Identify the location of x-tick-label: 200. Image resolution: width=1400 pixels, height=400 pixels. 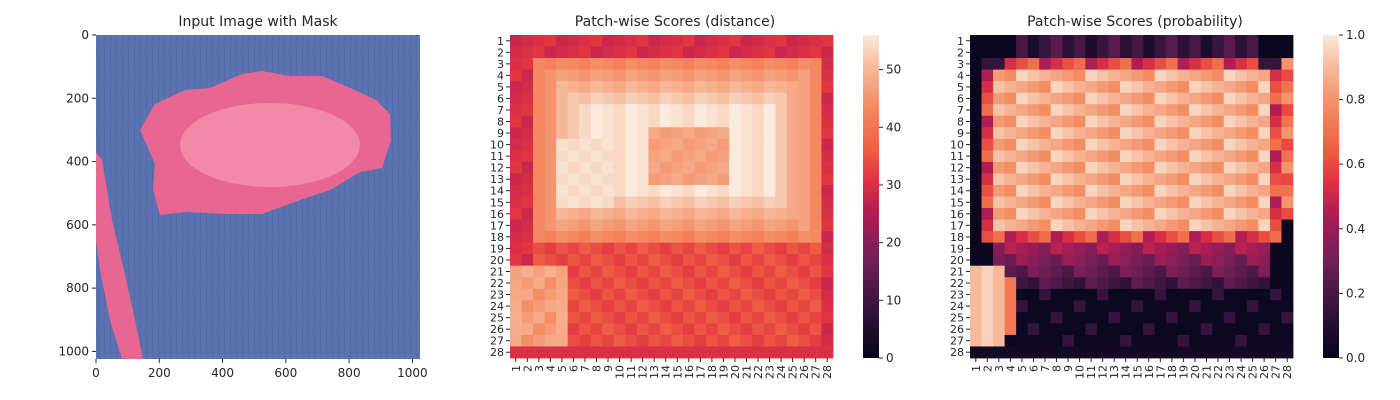
(159, 373).